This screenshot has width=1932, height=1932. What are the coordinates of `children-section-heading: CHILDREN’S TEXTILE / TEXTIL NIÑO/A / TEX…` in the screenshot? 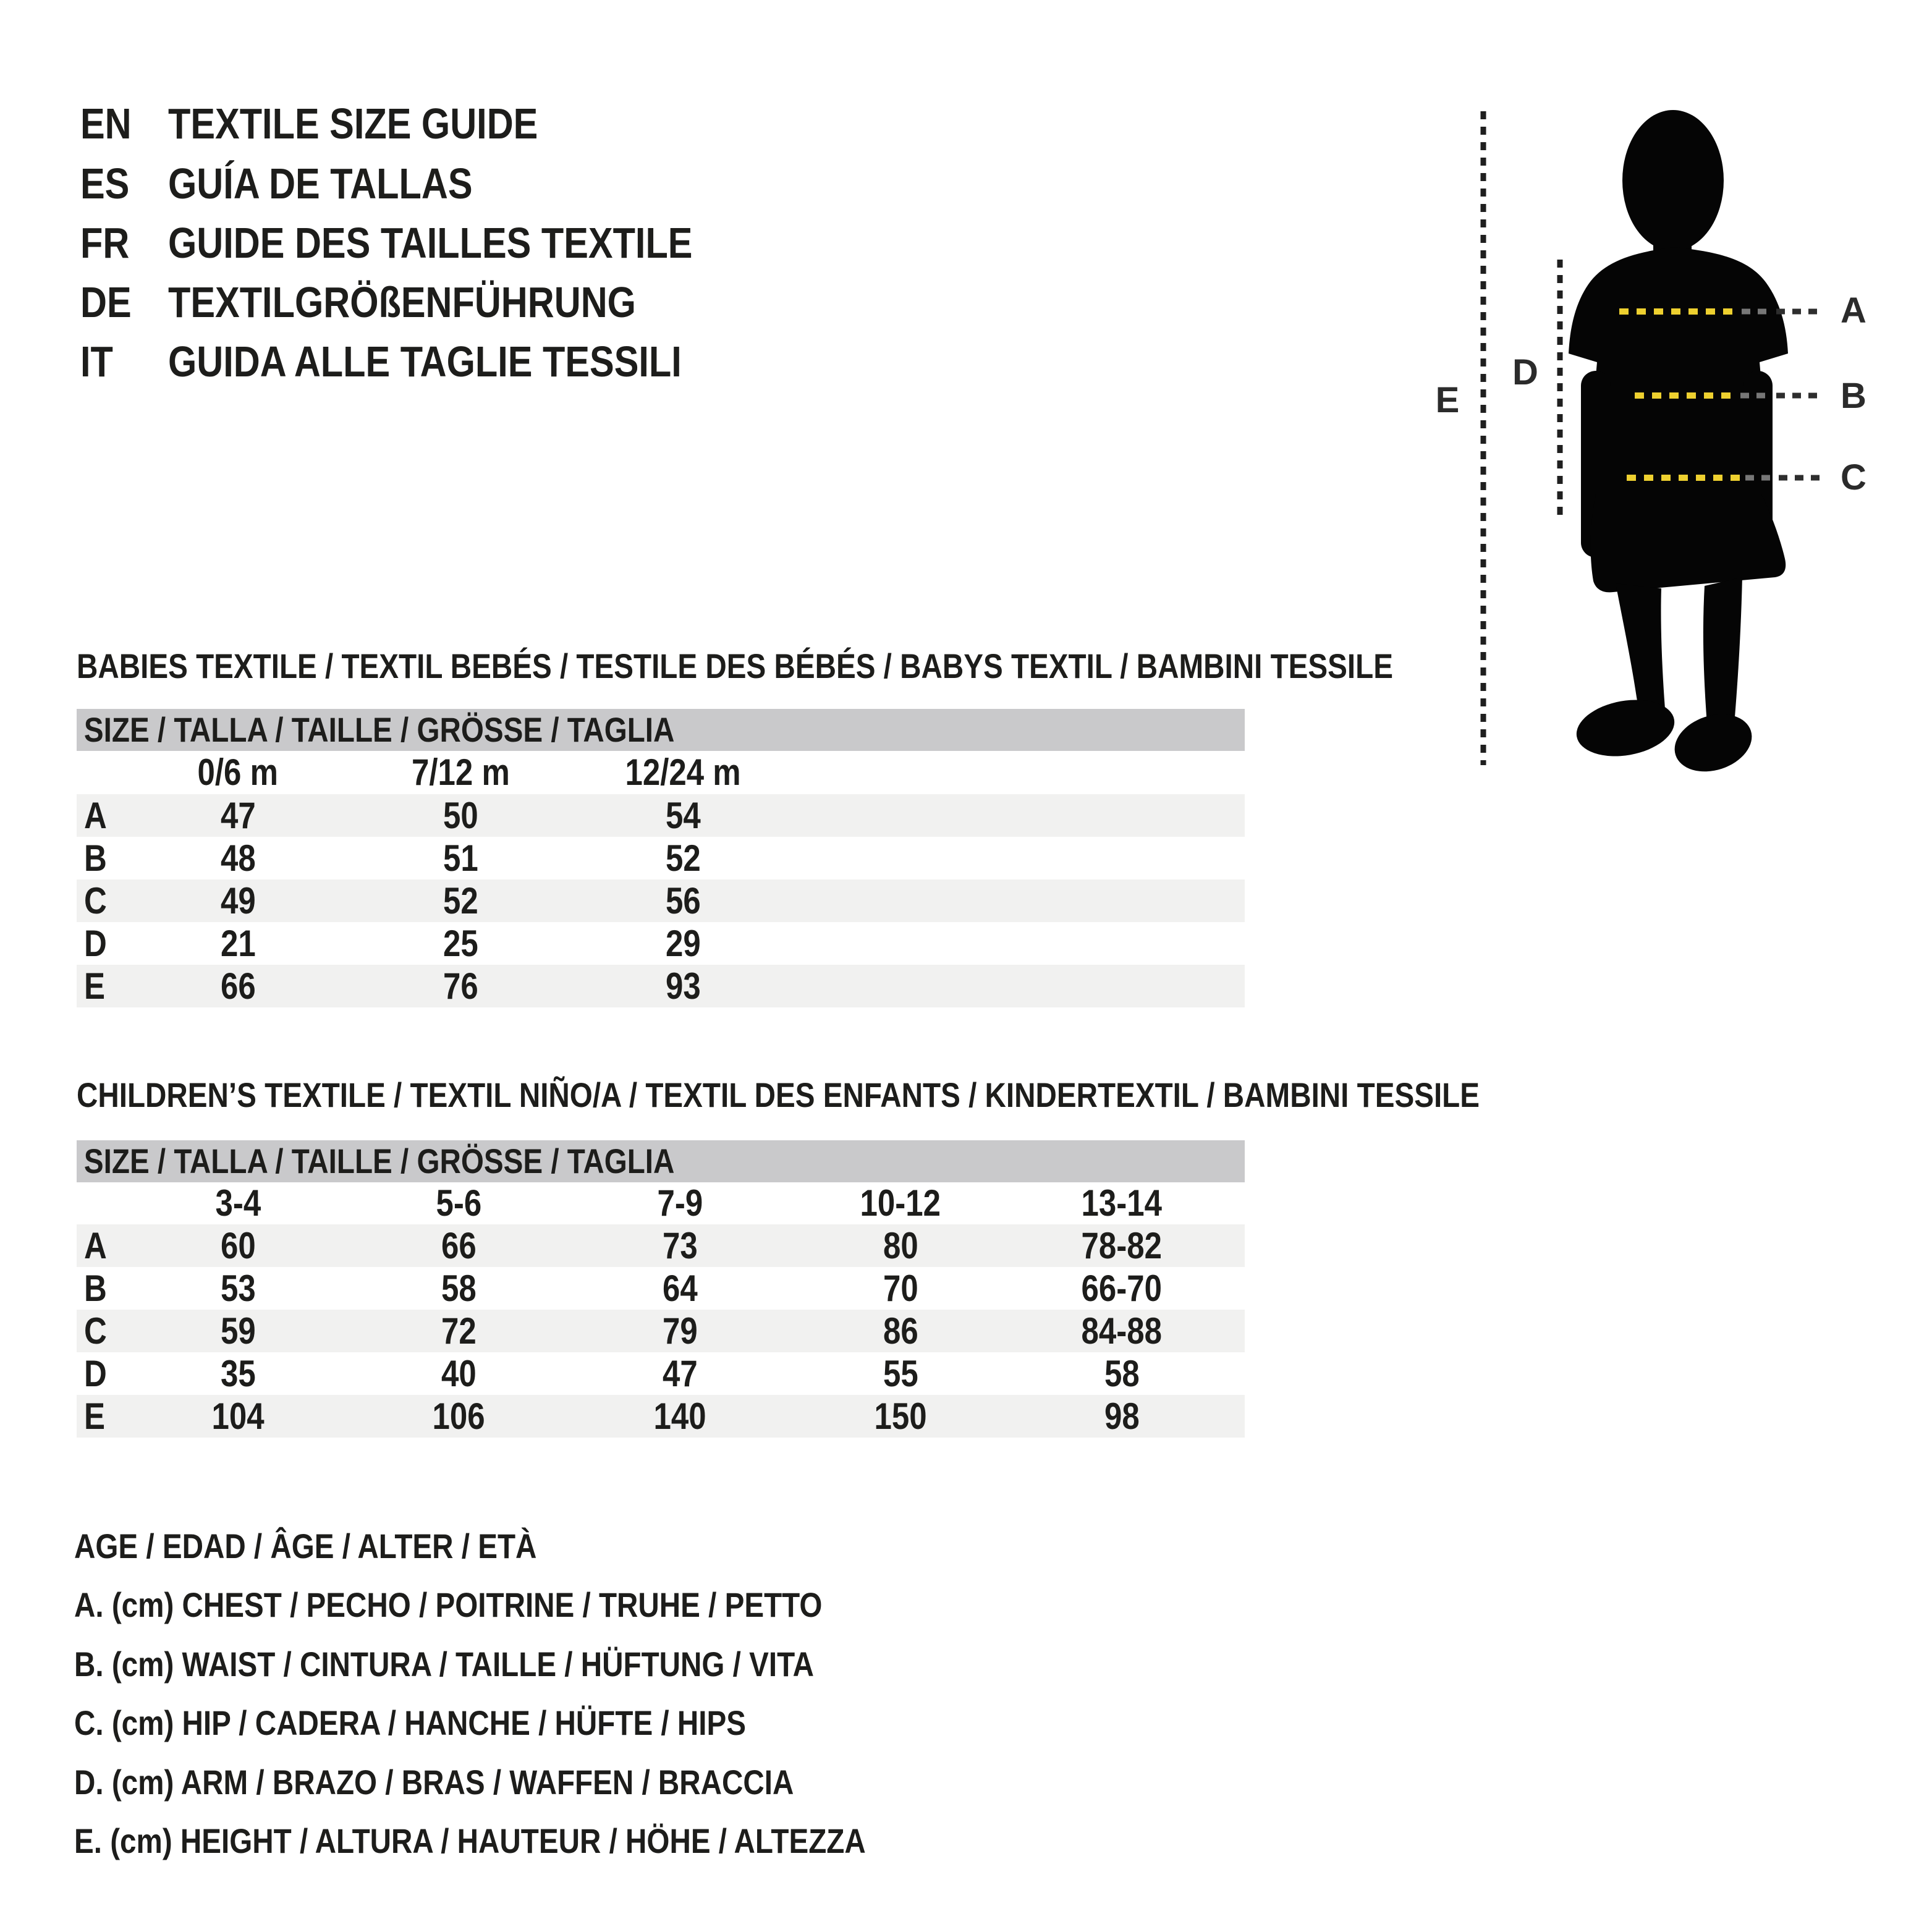 It's located at (778, 1094).